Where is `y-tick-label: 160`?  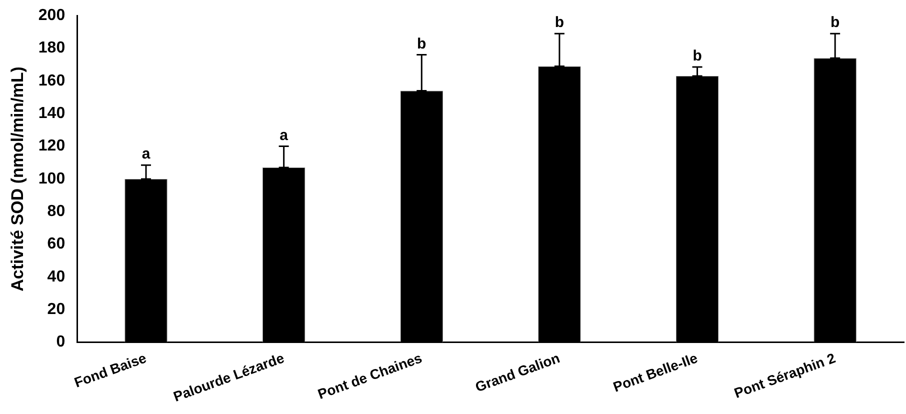
y-tick-label: 160 is located at coordinates (52, 81).